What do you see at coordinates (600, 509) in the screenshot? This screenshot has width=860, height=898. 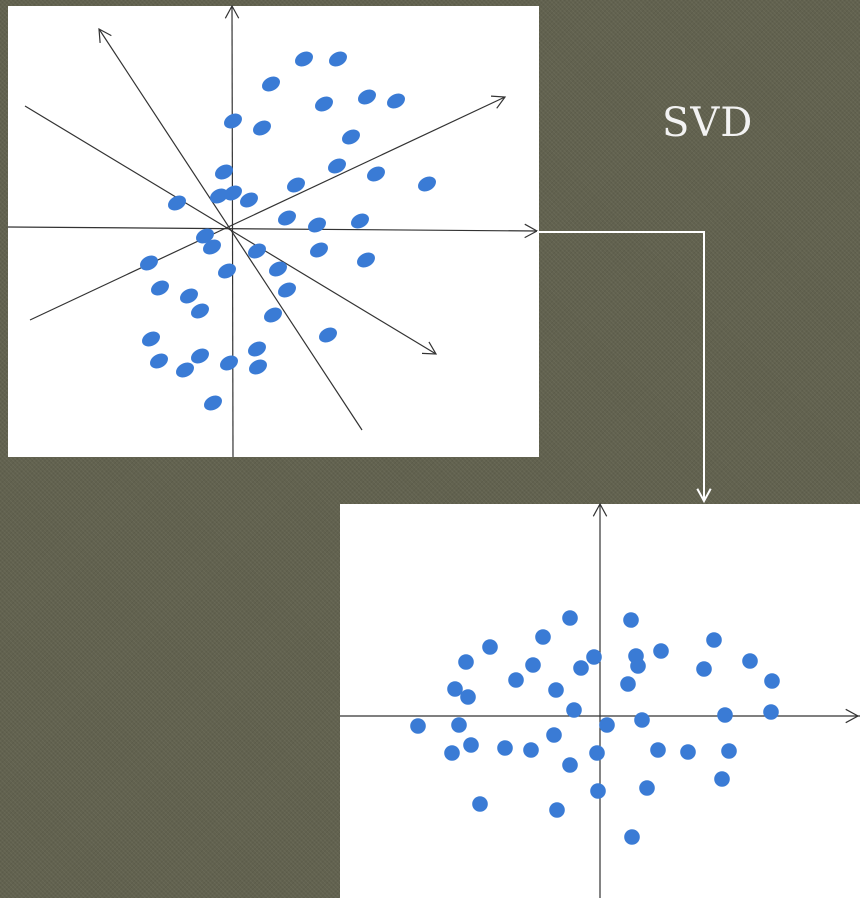 I see `bottom-y-axis-arrowhead` at bounding box center [600, 509].